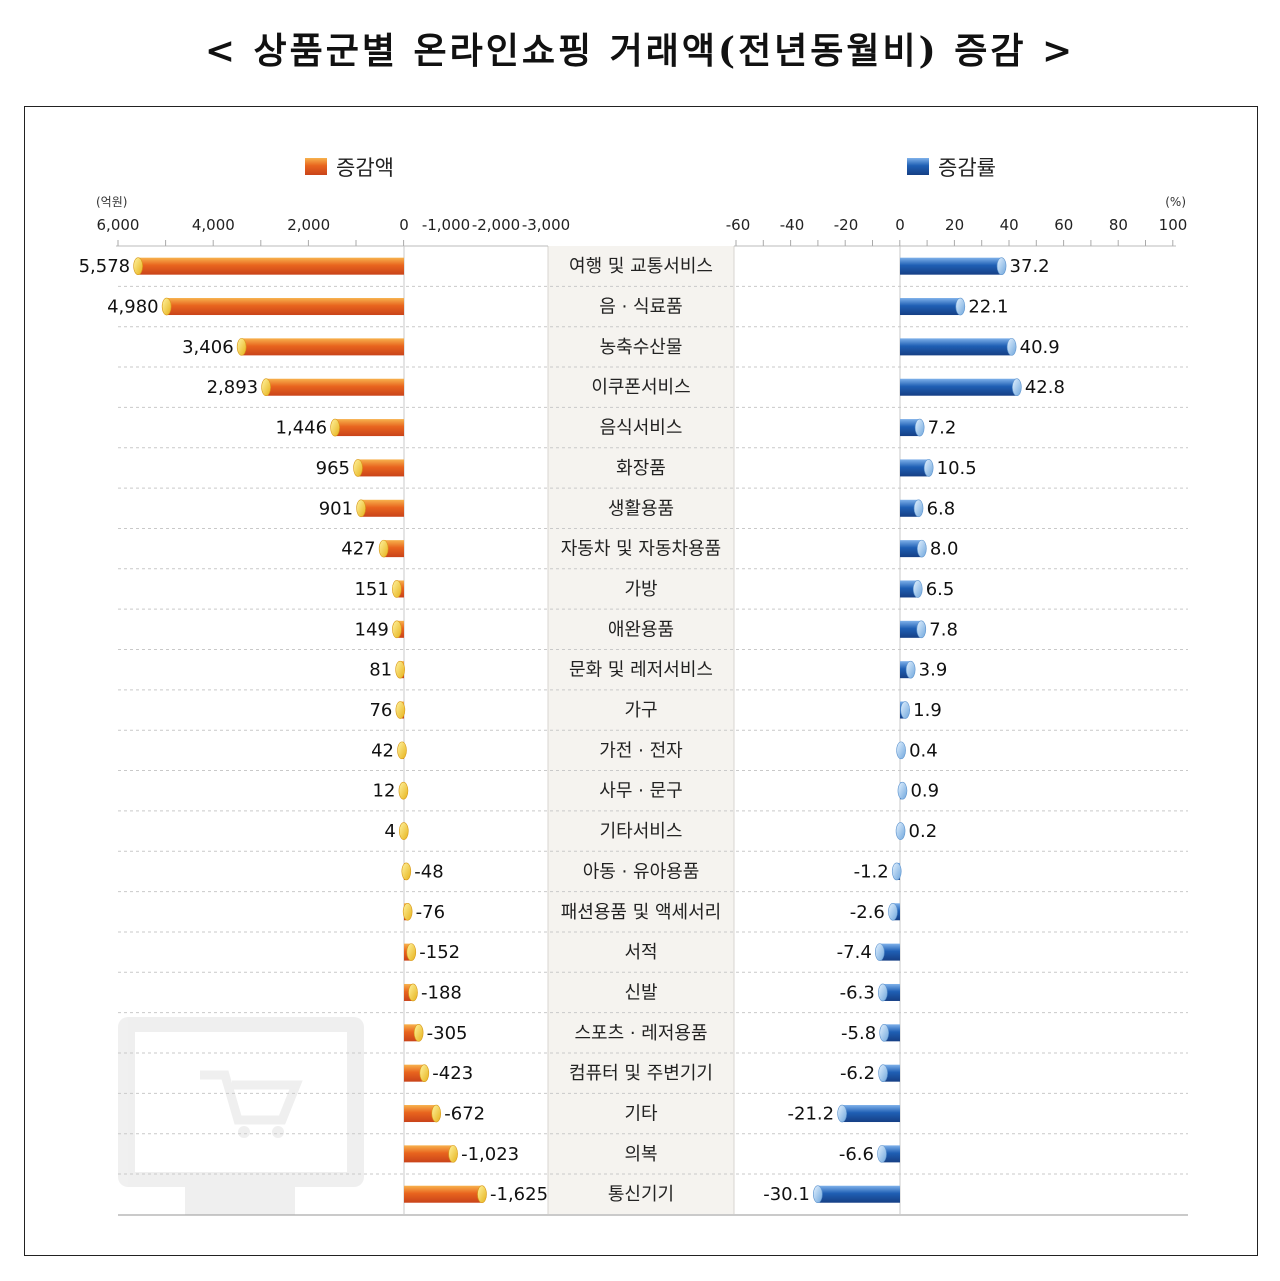 Image resolution: width=1280 pixels, height=1281 pixels. I want to click on data-label-rate: 42.8, so click(1045, 387).